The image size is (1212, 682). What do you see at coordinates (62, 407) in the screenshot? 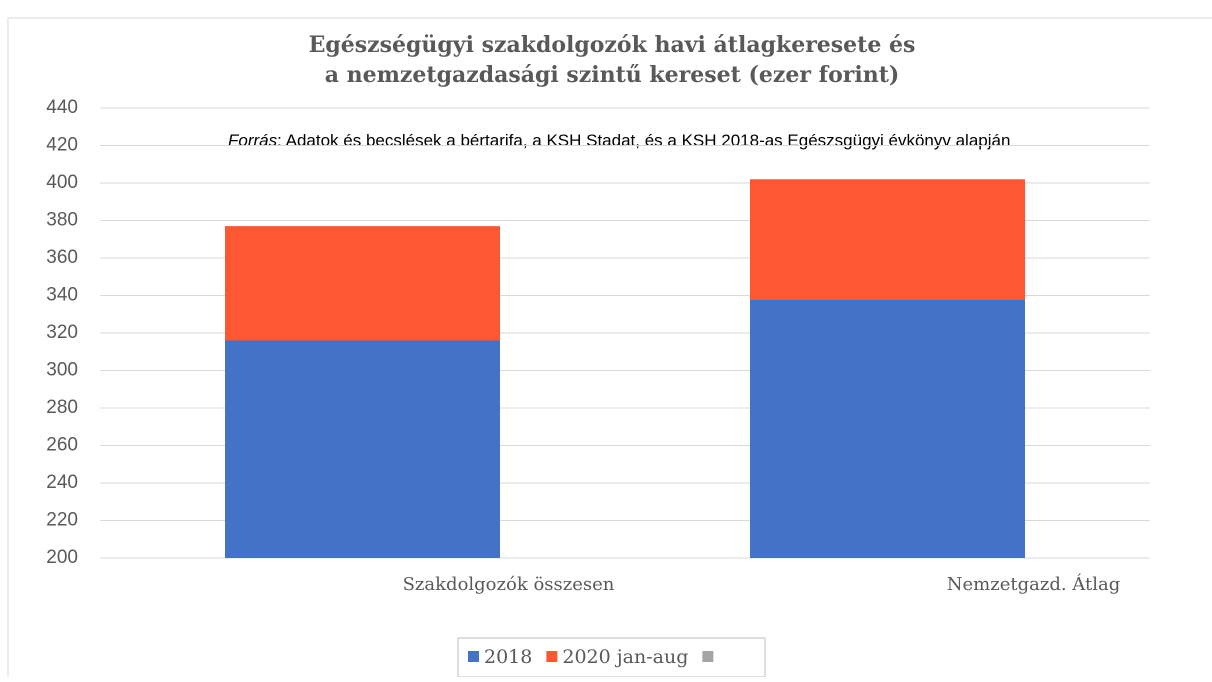
I see `y-tick-label: 280` at bounding box center [62, 407].